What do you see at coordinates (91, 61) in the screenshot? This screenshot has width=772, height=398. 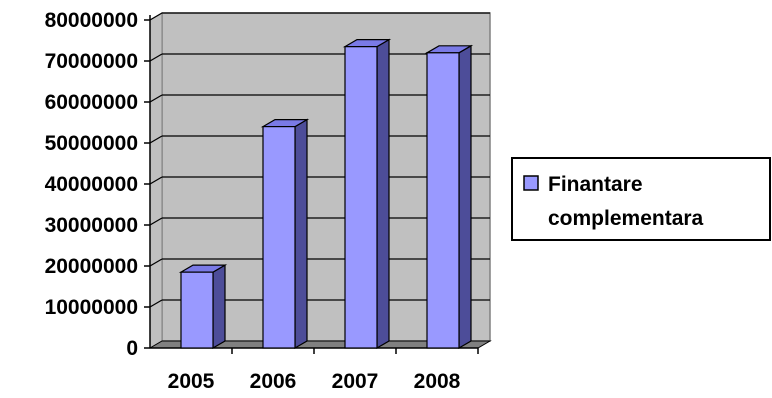 I see `y-tick-label: 70000000` at bounding box center [91, 61].